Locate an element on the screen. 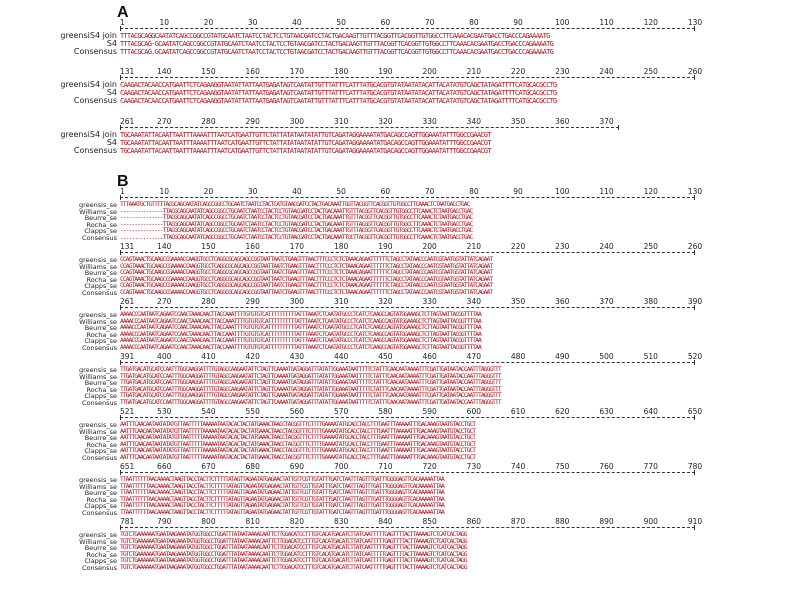 The image size is (800, 593). position-tick: 550 is located at coordinates (252, 411).